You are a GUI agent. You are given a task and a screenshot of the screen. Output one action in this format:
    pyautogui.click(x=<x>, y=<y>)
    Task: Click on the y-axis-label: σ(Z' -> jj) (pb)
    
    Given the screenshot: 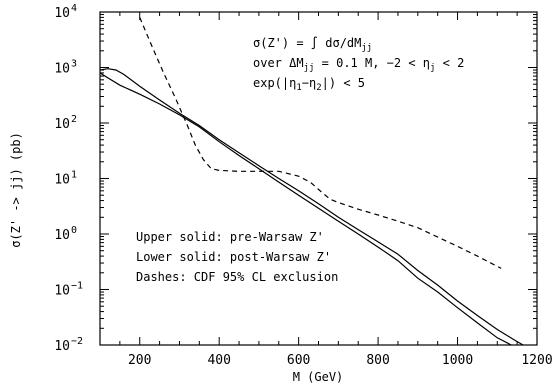 What is the action you would take?
    pyautogui.click(x=16, y=190)
    